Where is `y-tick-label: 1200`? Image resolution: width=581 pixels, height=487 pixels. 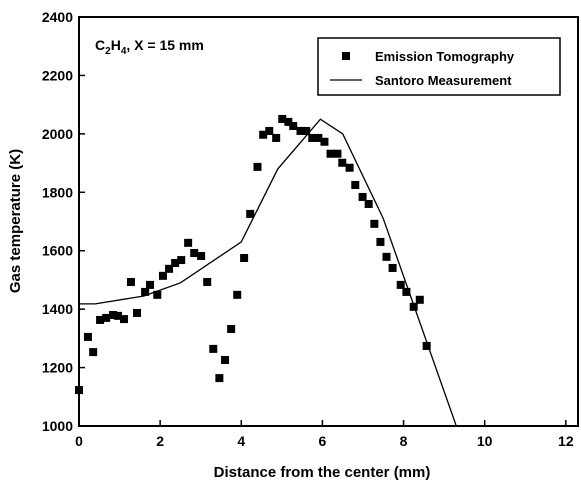 y-tick-label: 1200 is located at coordinates (57, 368).